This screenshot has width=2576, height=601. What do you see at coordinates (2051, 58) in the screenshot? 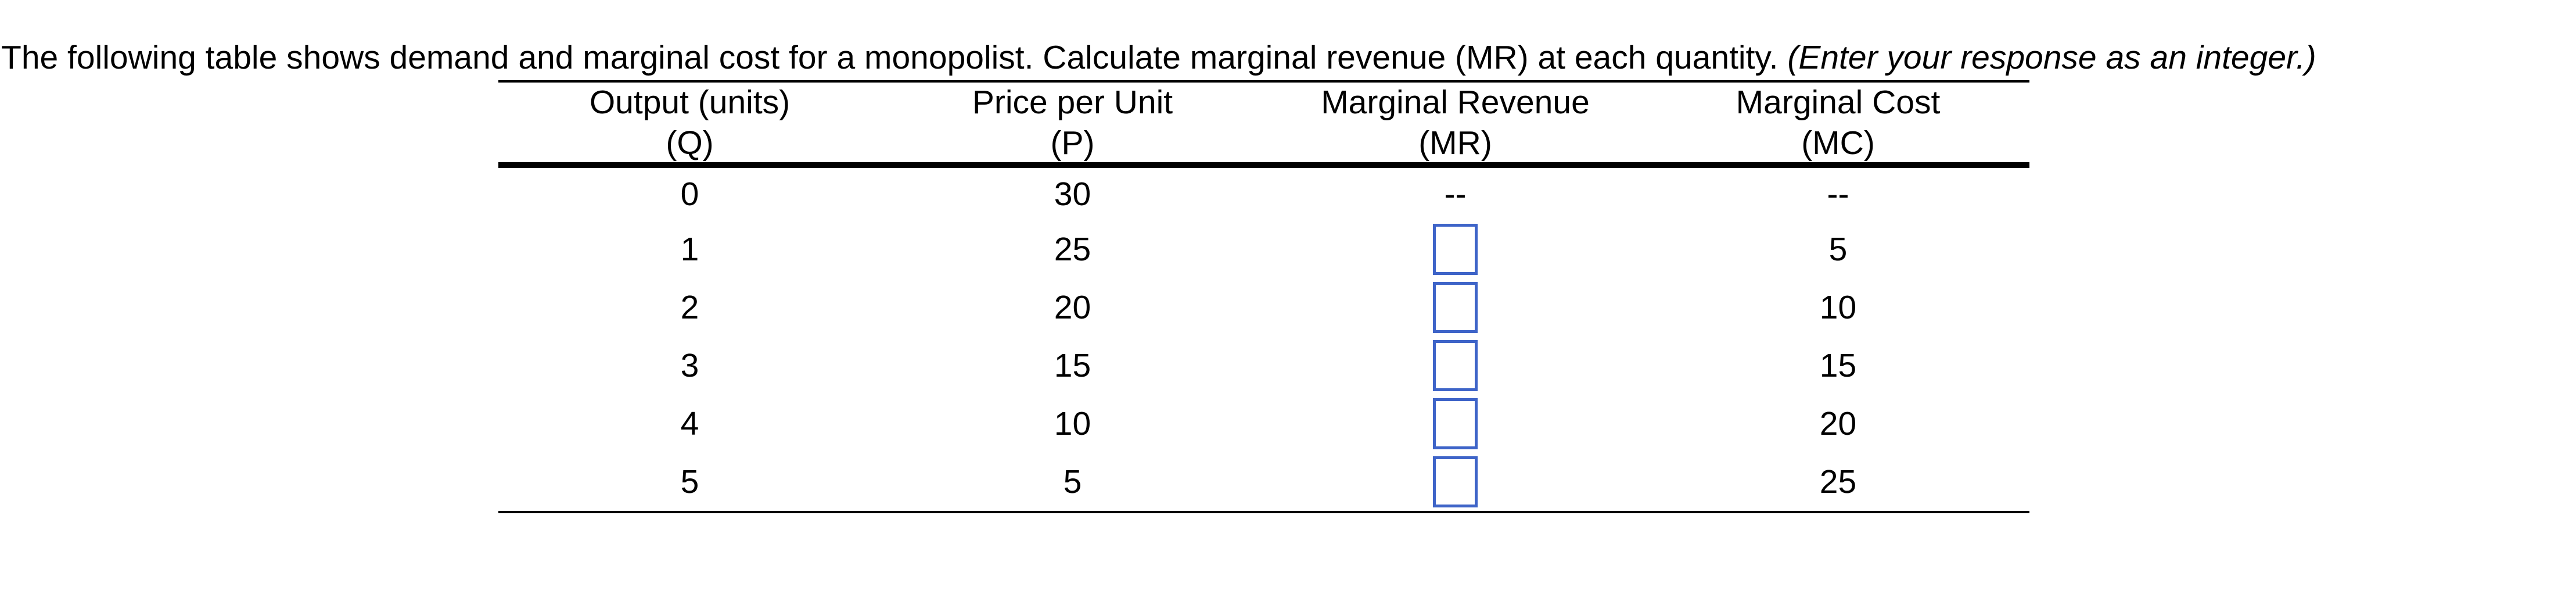
I see `question-note-italic: (Enter your response as an integer.)` at bounding box center [2051, 58].